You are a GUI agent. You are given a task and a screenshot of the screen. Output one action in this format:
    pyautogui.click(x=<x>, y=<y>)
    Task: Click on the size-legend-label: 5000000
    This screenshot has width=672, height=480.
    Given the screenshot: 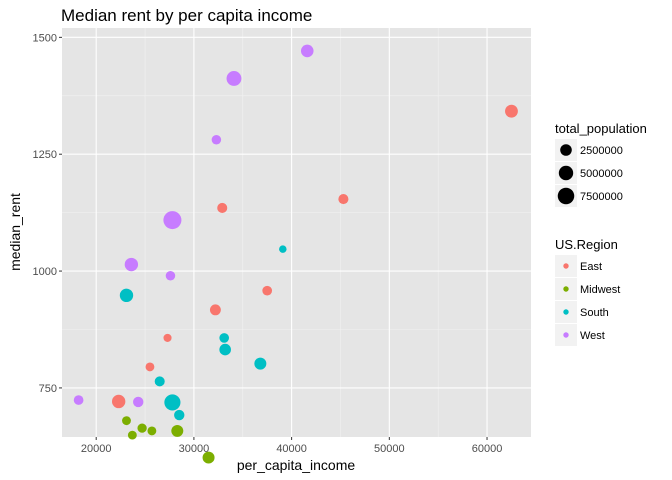 What is the action you would take?
    pyautogui.click(x=601, y=174)
    